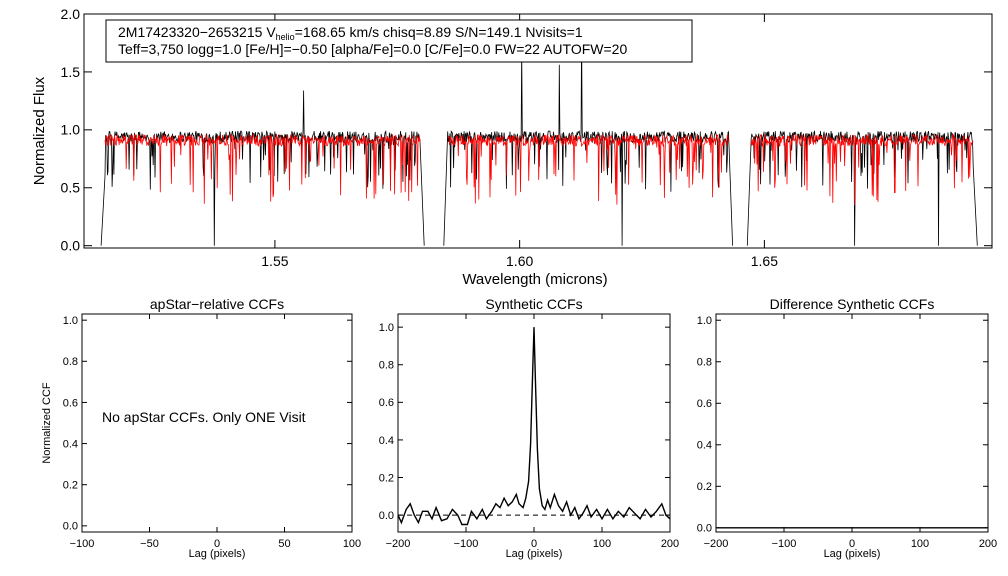  I want to click on difference-ccf-ticks: −200 −100 0 100 200 0.0 0.2 0.4 0.6 0.8 1.0, so click(847, 432).